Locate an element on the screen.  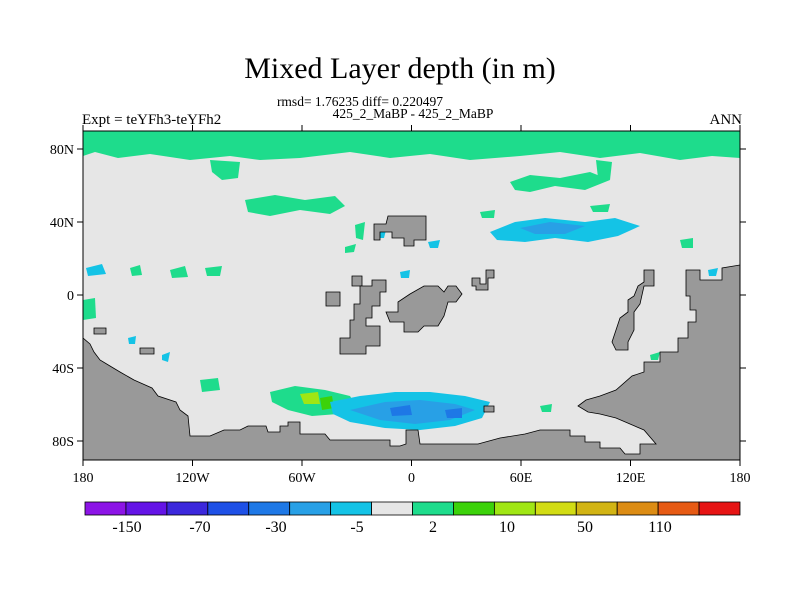
y-tick-label: 80S is located at coordinates (63, 442).